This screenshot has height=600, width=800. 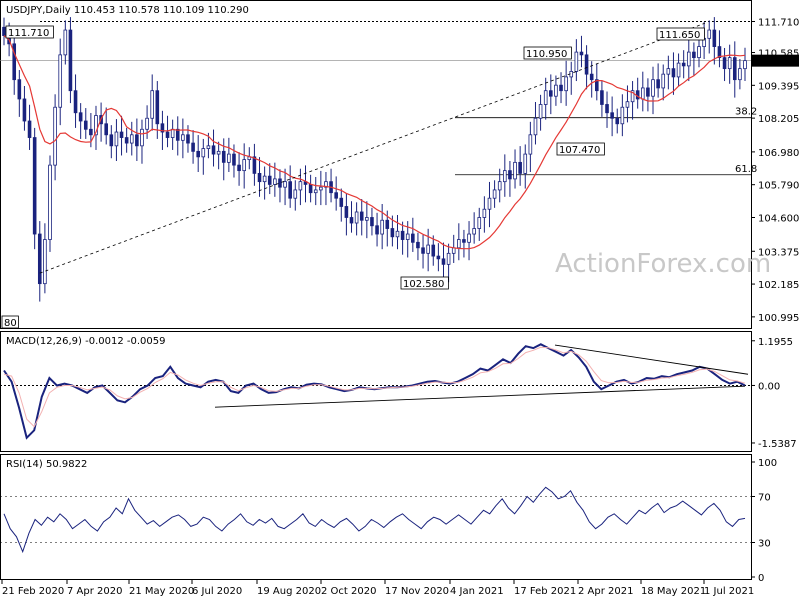 What do you see at coordinates (778, 54) in the screenshot?
I see `price-y-tick-label: 110.585` at bounding box center [778, 54].